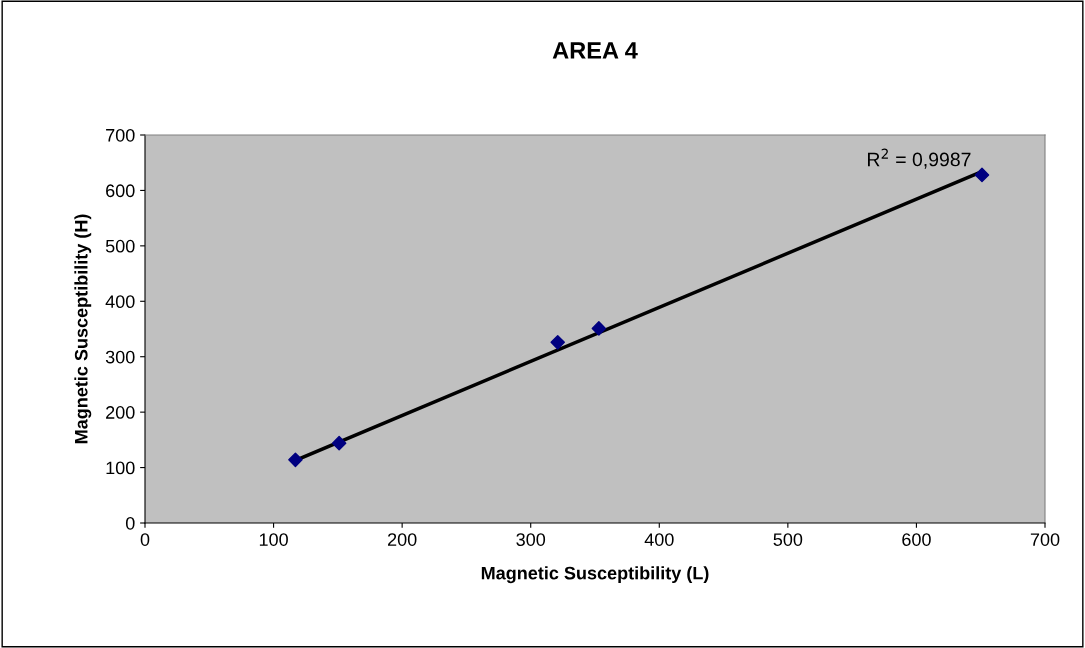 This screenshot has width=1085, height=648. Describe the element at coordinates (402, 539) in the screenshot. I see `x-tick-label: 200` at that location.